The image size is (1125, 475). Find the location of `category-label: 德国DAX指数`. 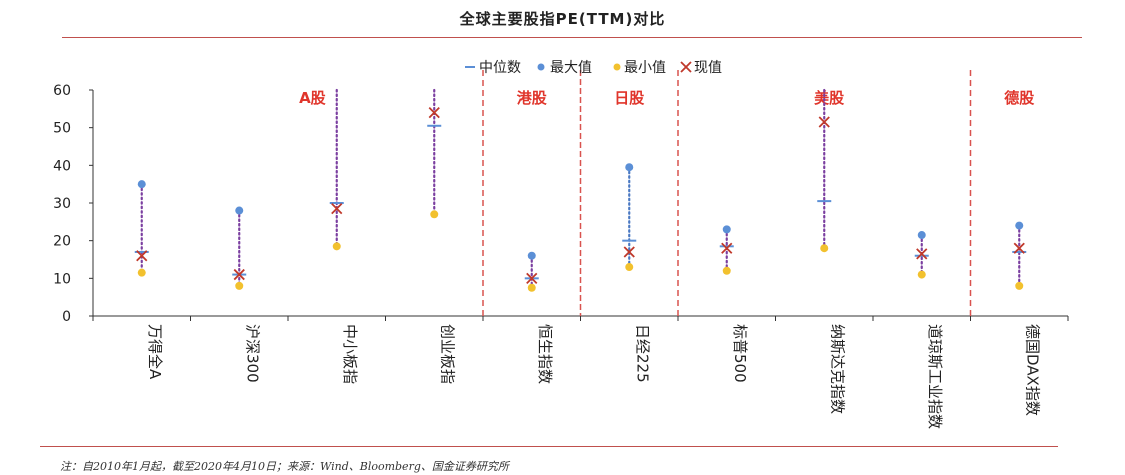

category-label: 德国DAX指数 is located at coordinates (1032, 370).